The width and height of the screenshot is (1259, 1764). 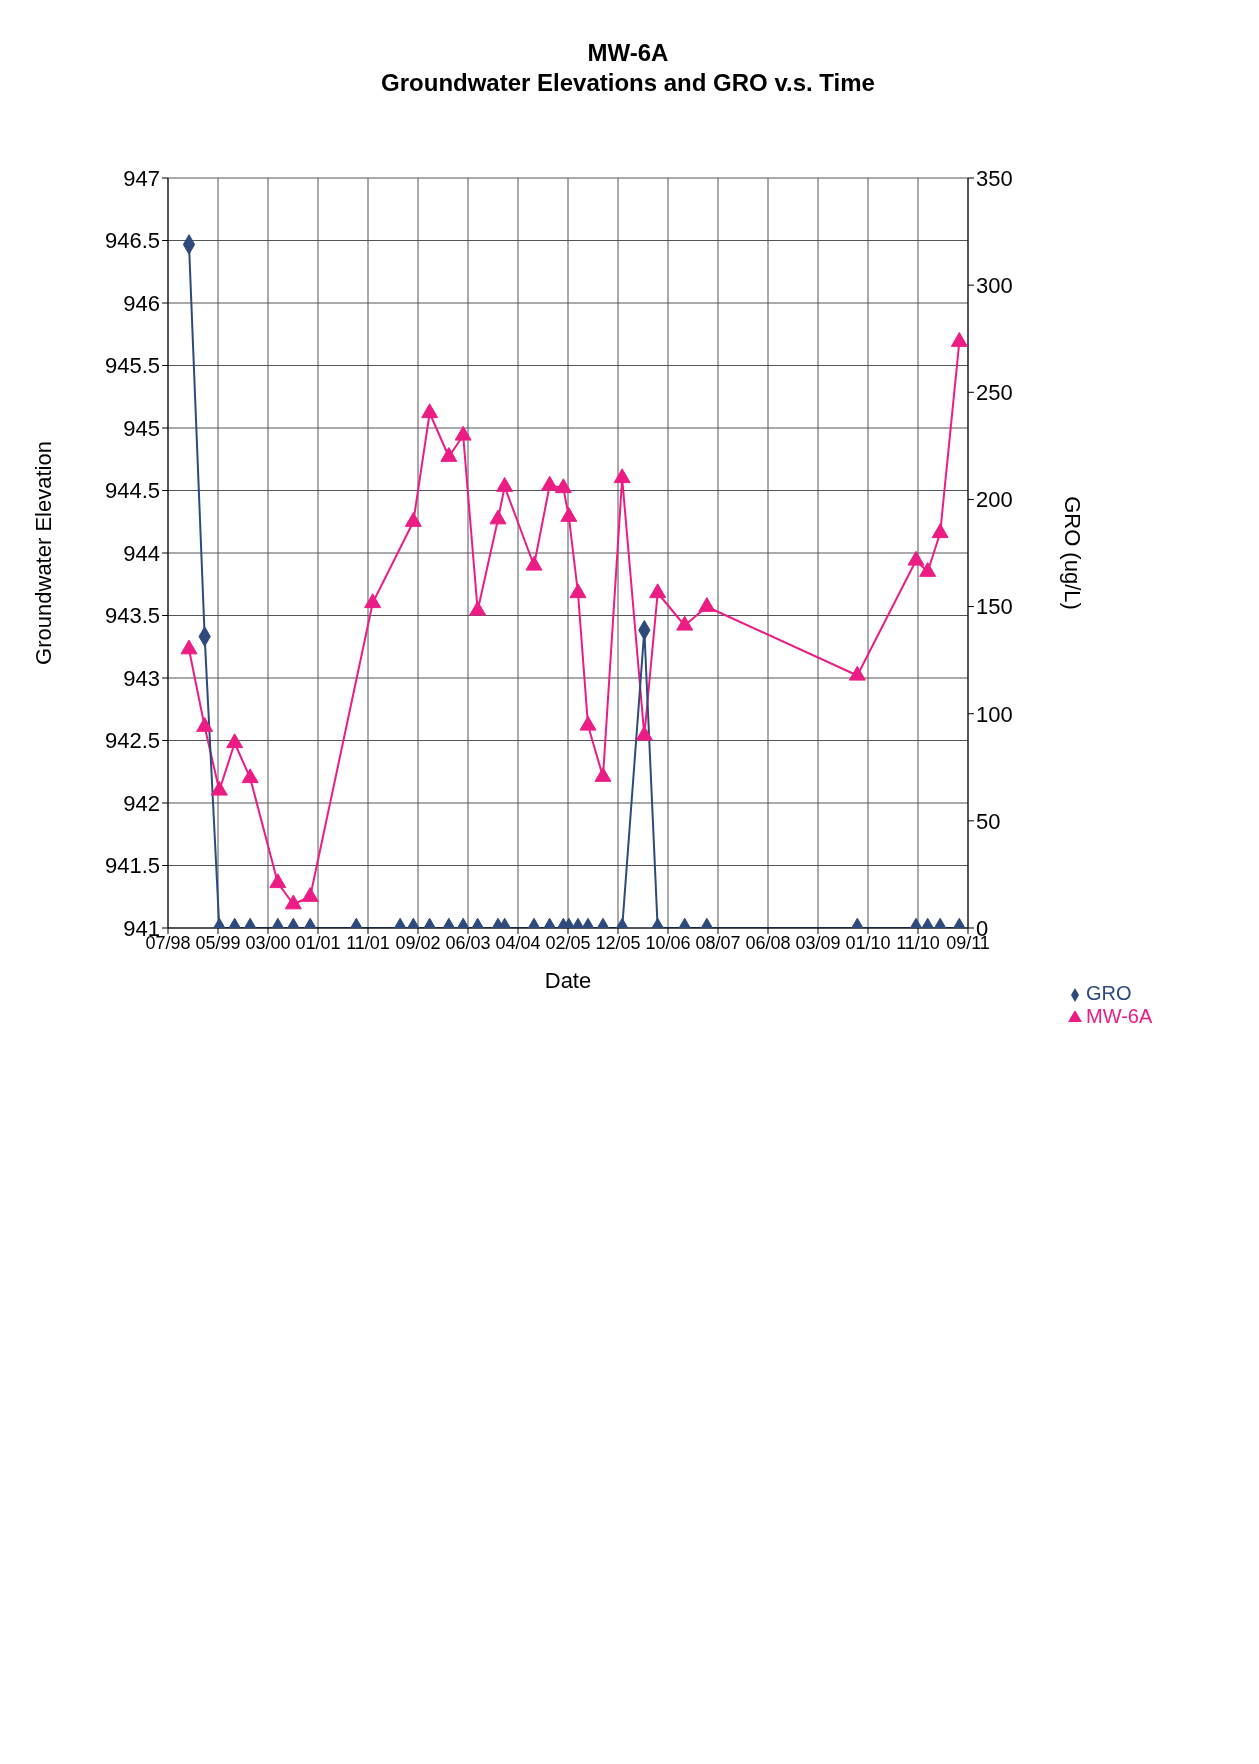 What do you see at coordinates (141, 678) in the screenshot?
I see `y-tick-label: 943` at bounding box center [141, 678].